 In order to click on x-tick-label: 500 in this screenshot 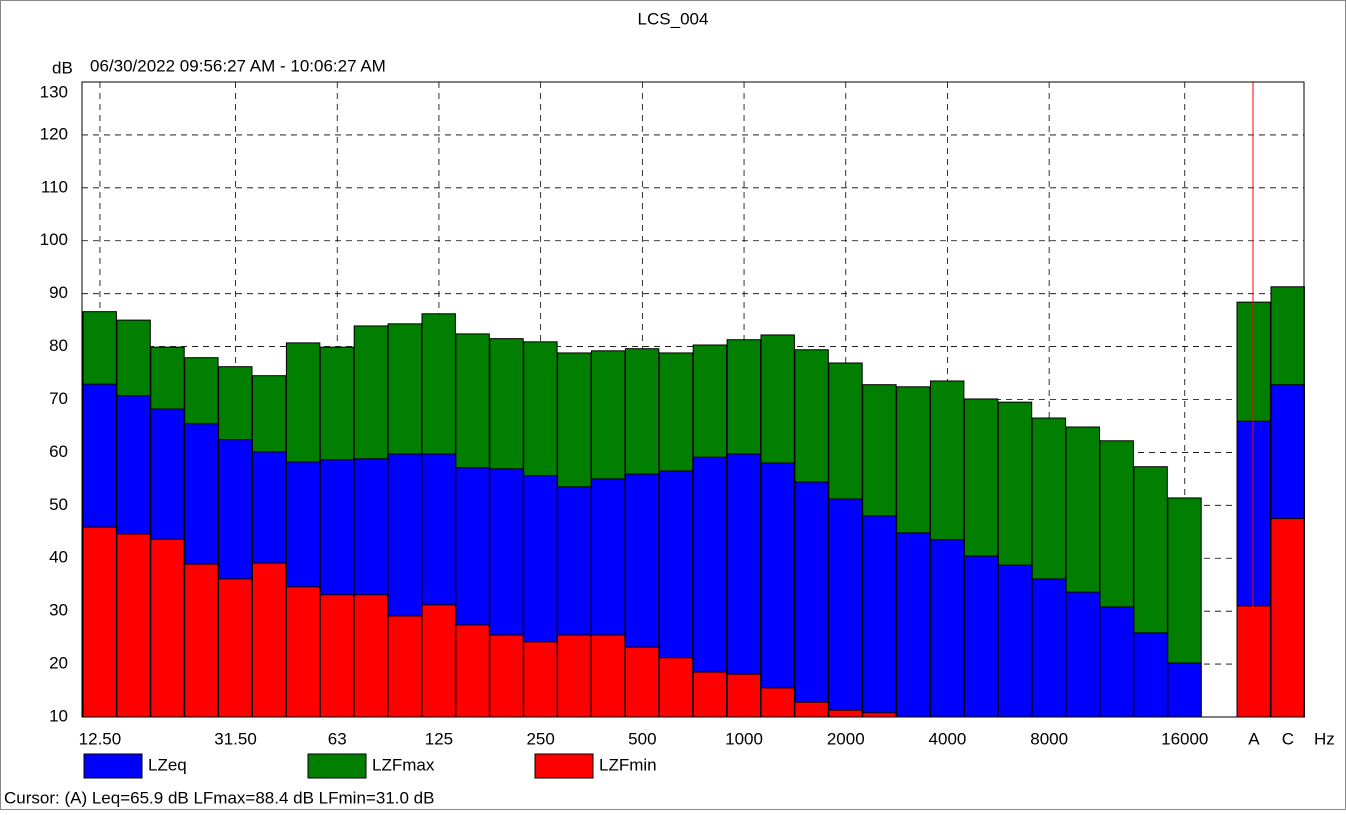, I will do `click(642, 738)`.